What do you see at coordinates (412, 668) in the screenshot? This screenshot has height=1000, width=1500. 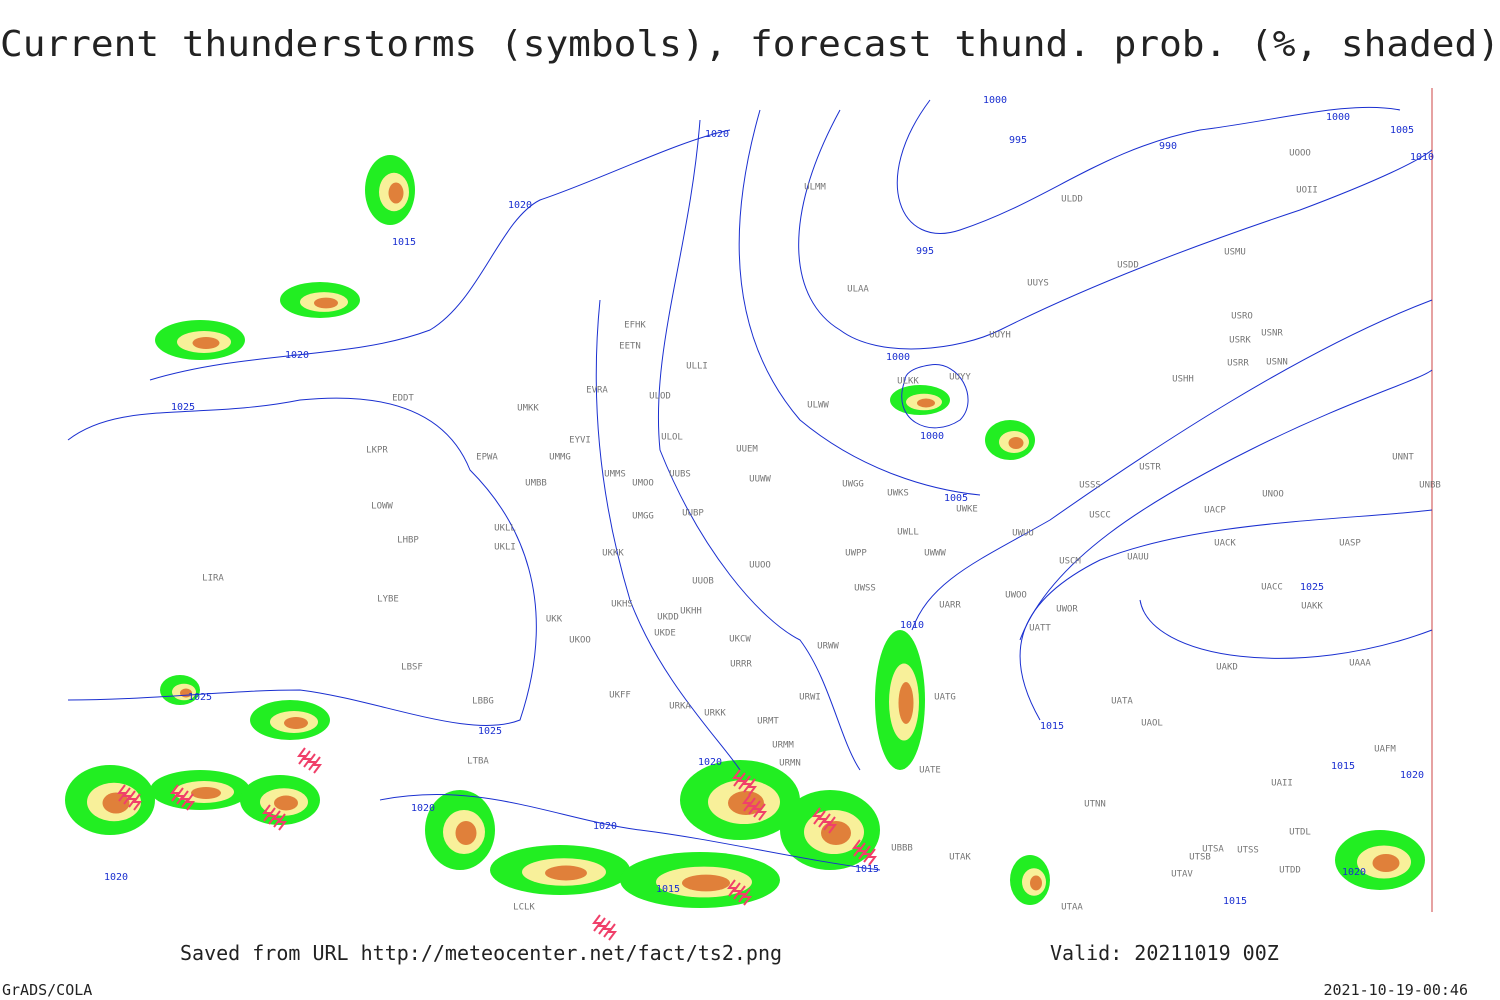 I see `station-label: LBSF` at bounding box center [412, 668].